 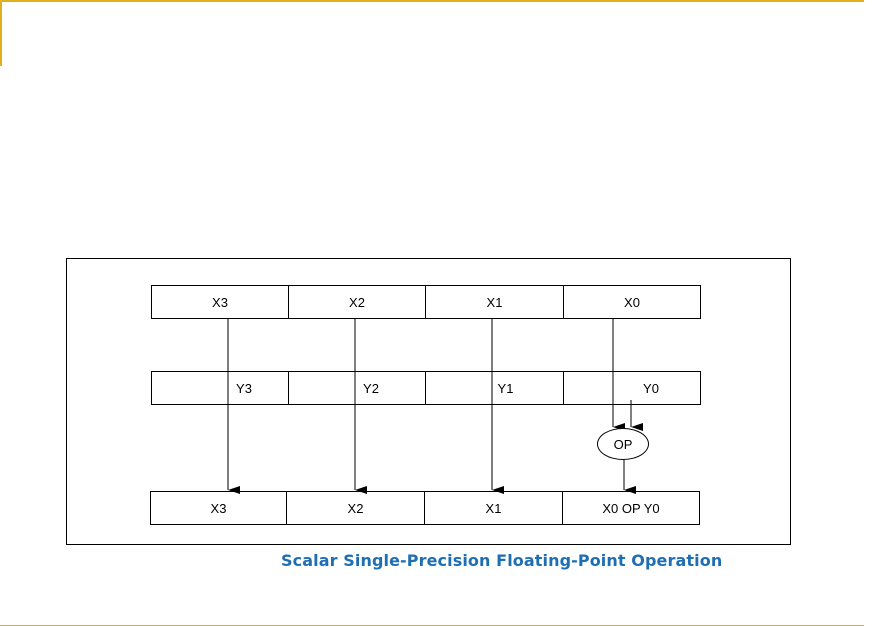 I want to click on source-cell-x1: X1, so click(x=495, y=302).